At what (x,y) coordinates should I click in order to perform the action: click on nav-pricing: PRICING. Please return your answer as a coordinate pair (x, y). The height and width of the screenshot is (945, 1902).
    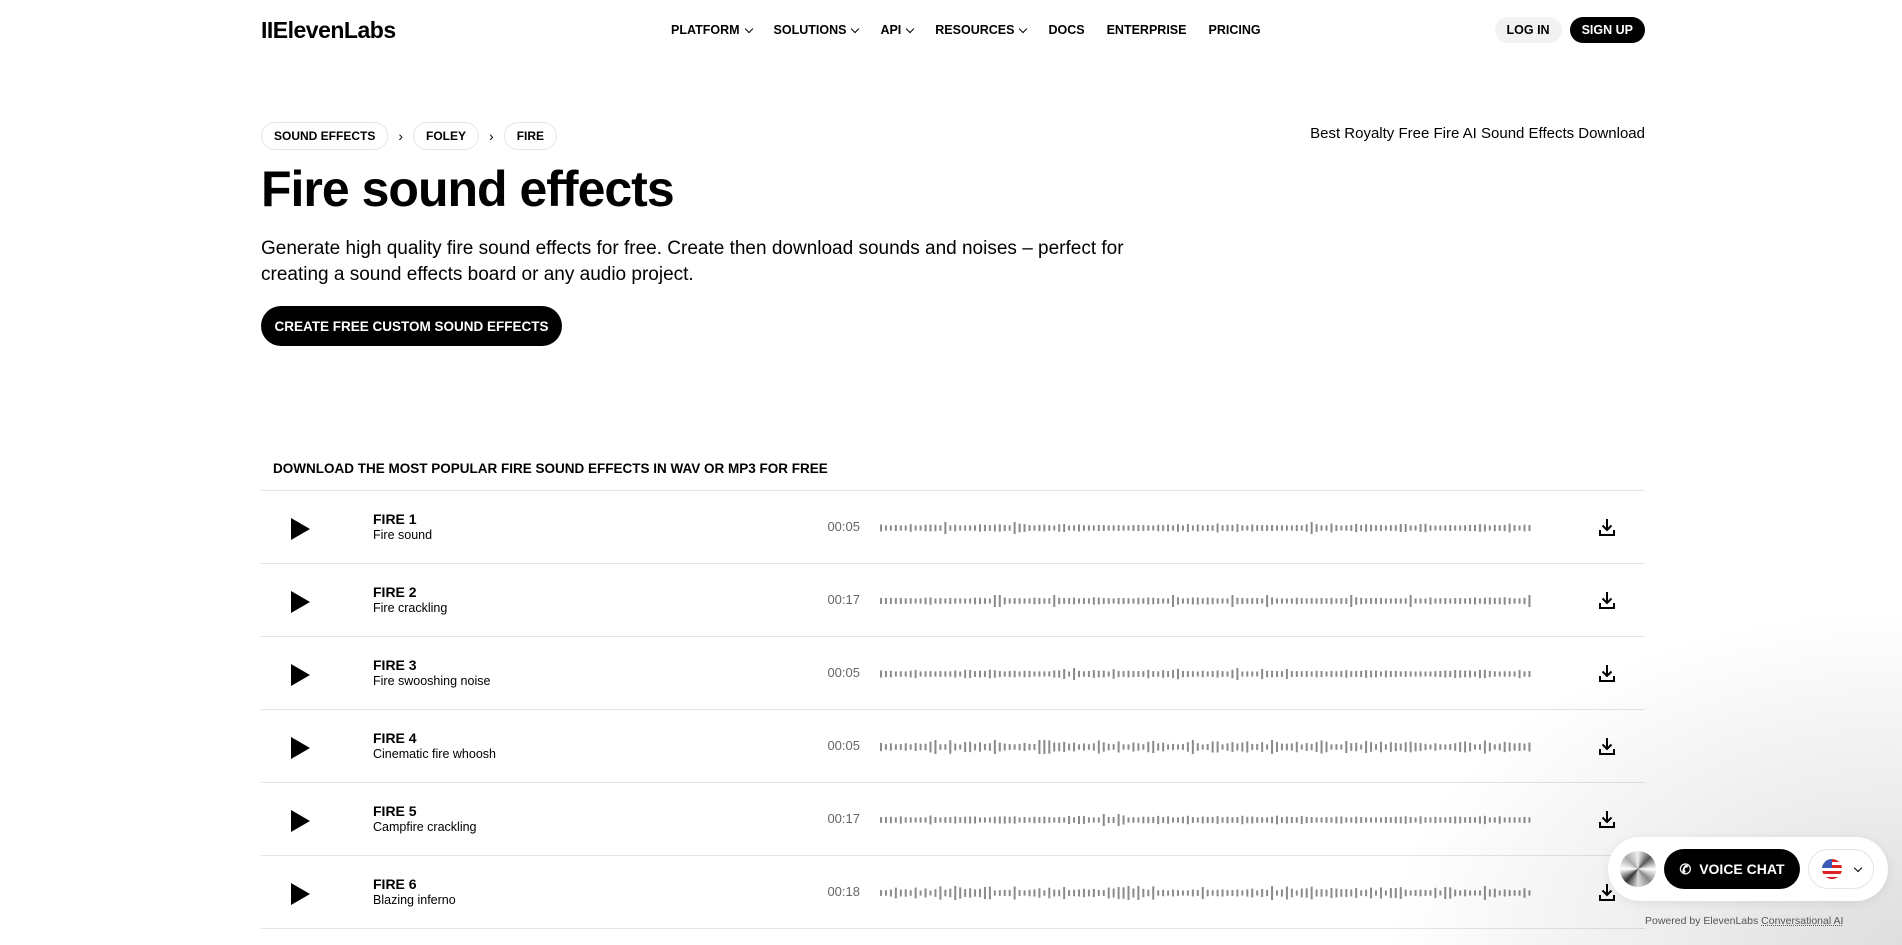
    Looking at the image, I should click on (1234, 30).